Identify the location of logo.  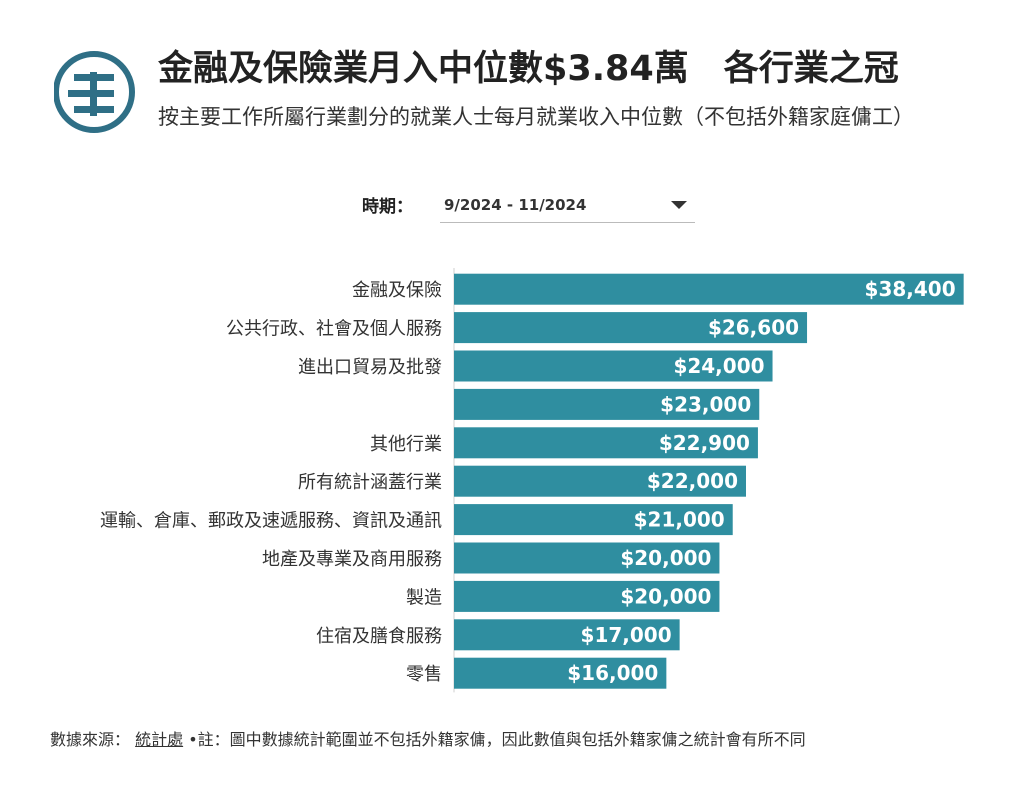
(94, 92).